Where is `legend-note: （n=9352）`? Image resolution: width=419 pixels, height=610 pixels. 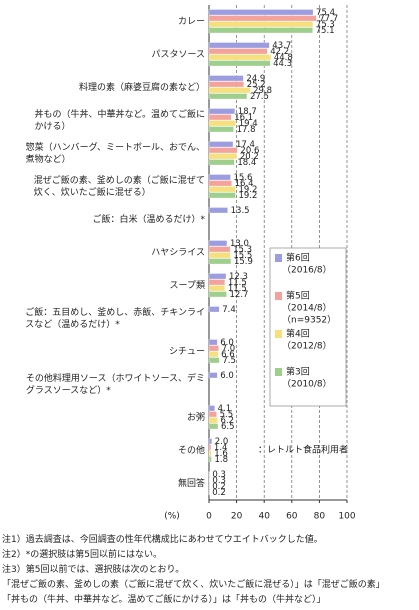 legend-note: （n=9352） is located at coordinates (309, 320).